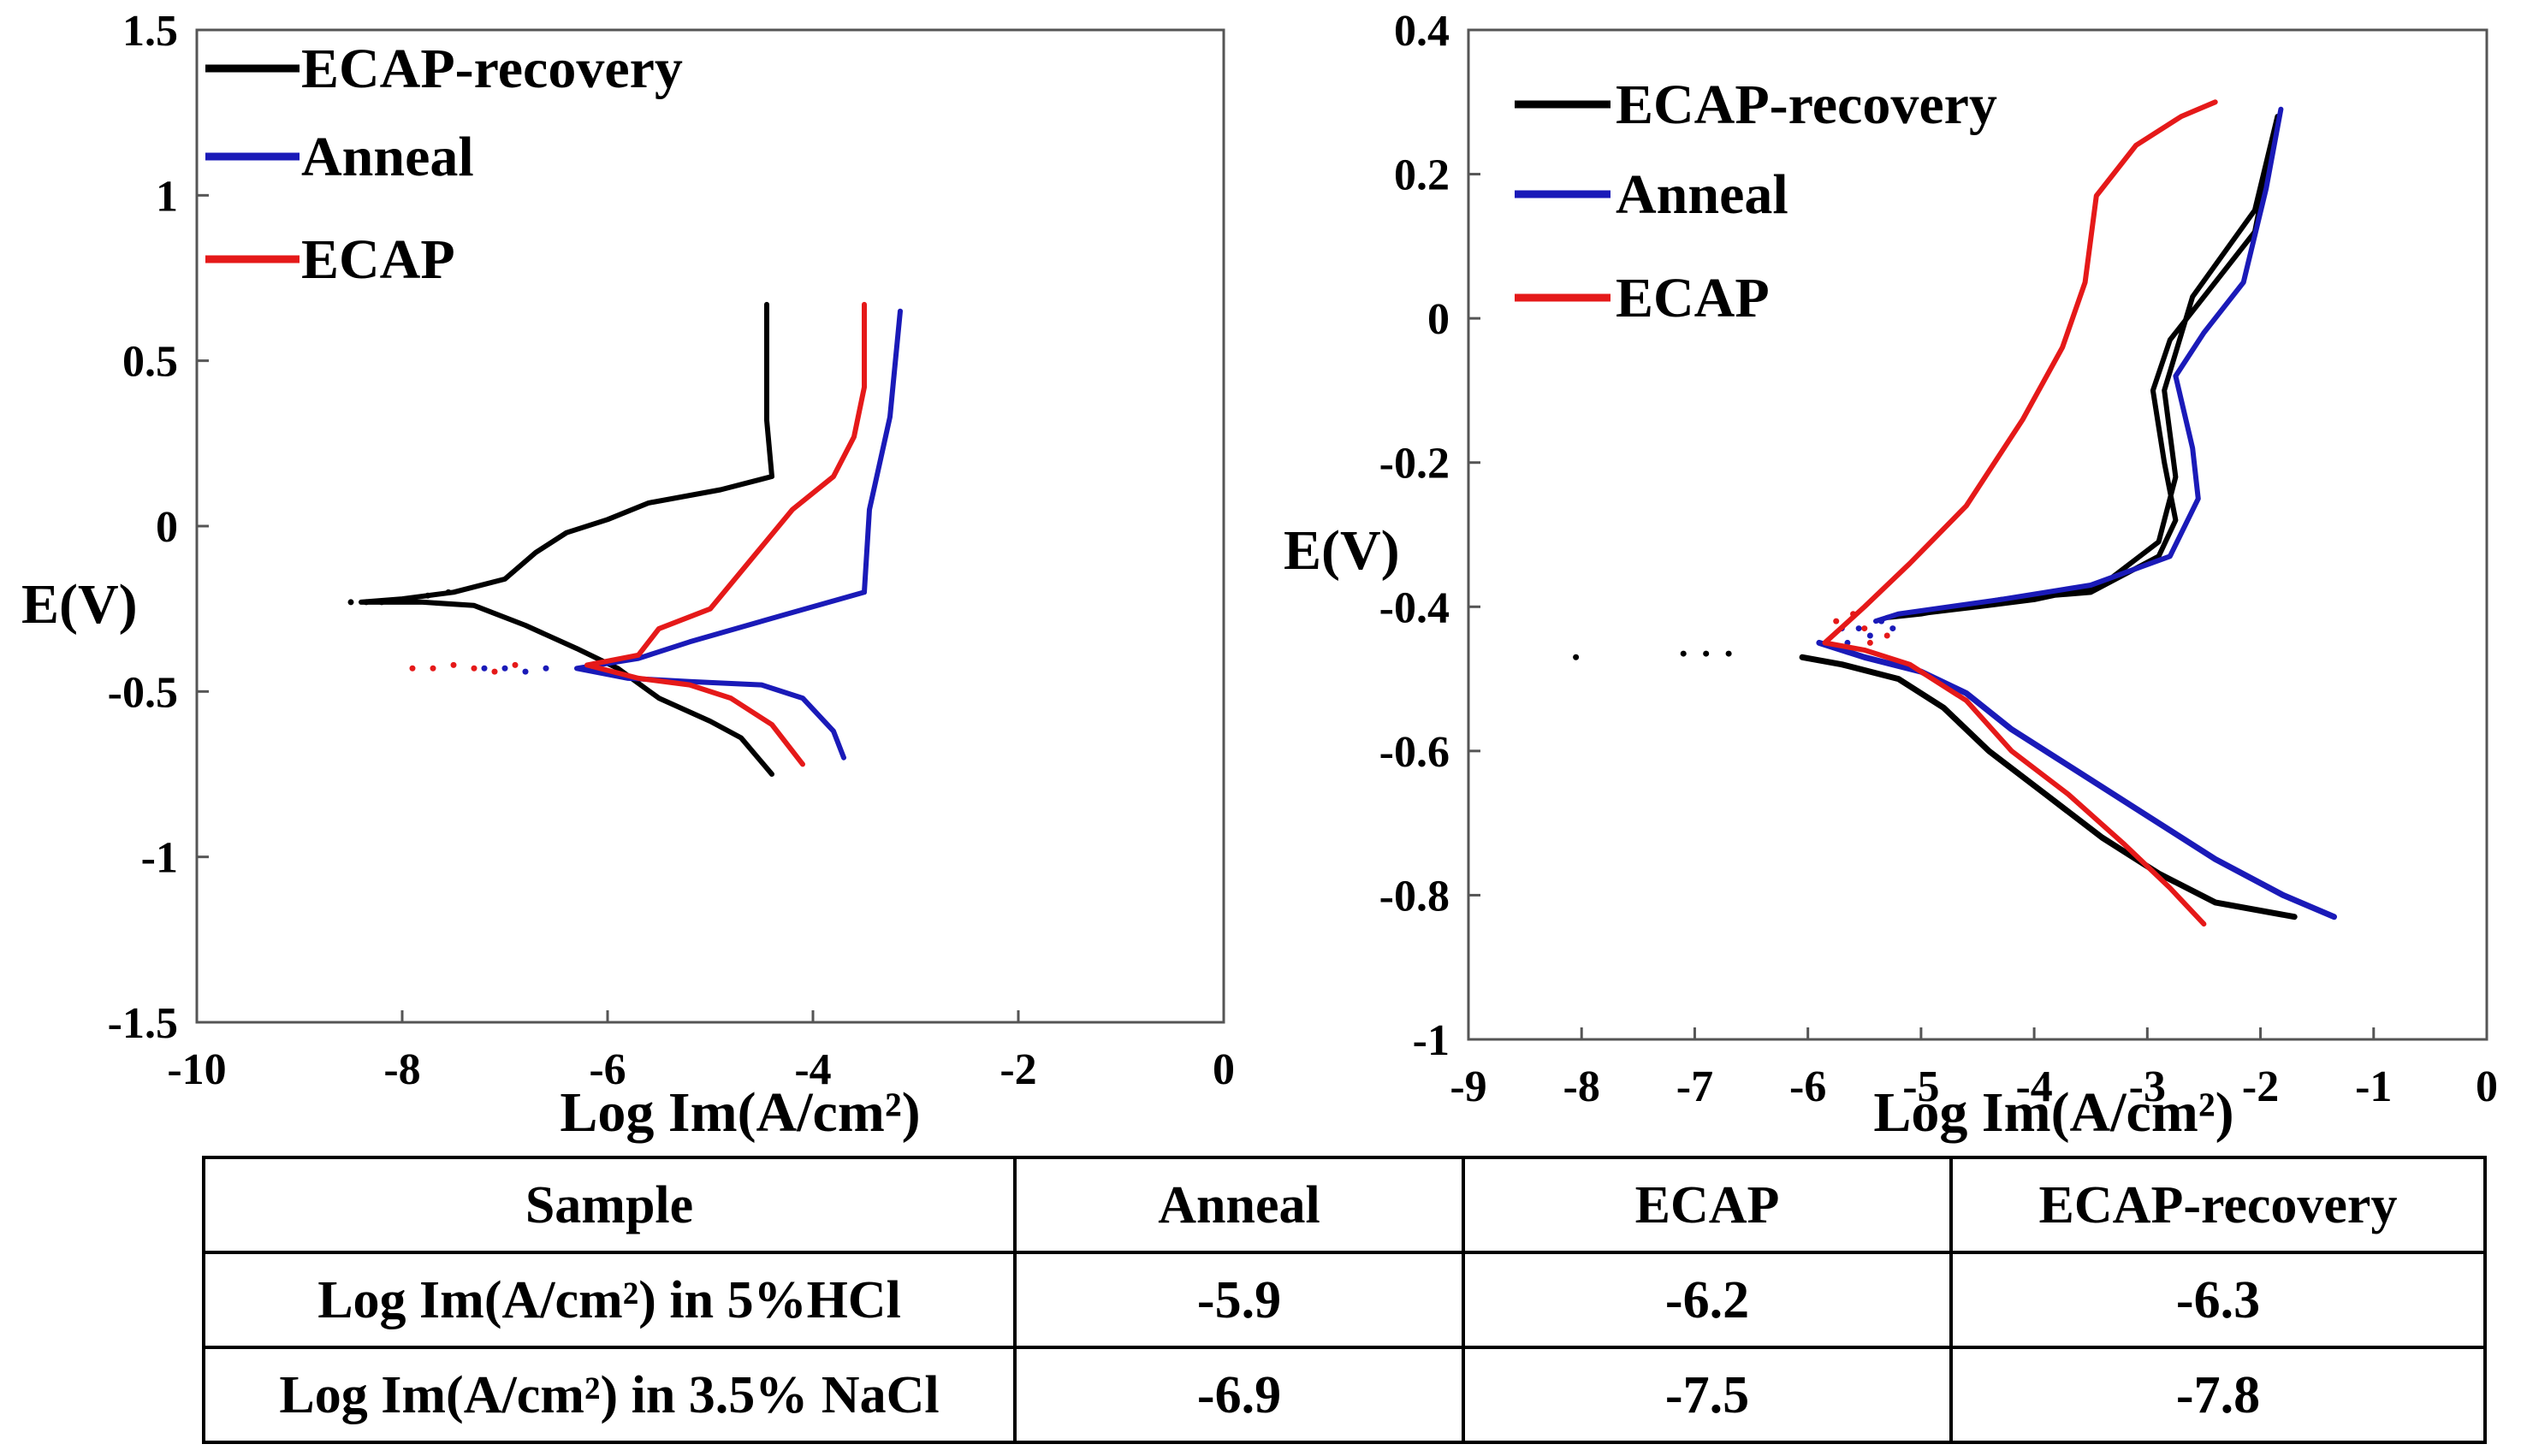  Describe the element at coordinates (1694, 1086) in the screenshot. I see `x-tick-label: -7` at that location.